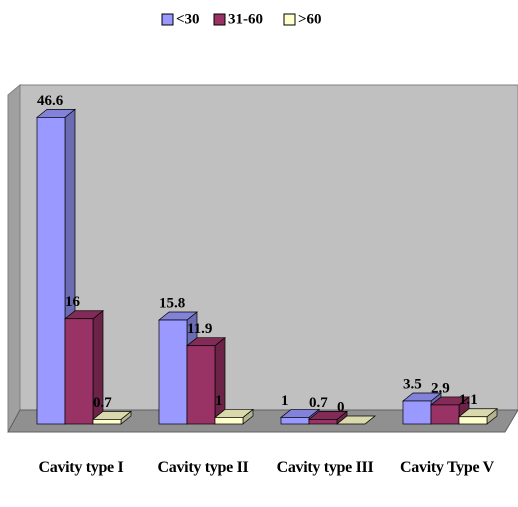 This screenshot has width=518, height=507. I want to click on x-tick-label: Cavity type III, so click(325, 467).